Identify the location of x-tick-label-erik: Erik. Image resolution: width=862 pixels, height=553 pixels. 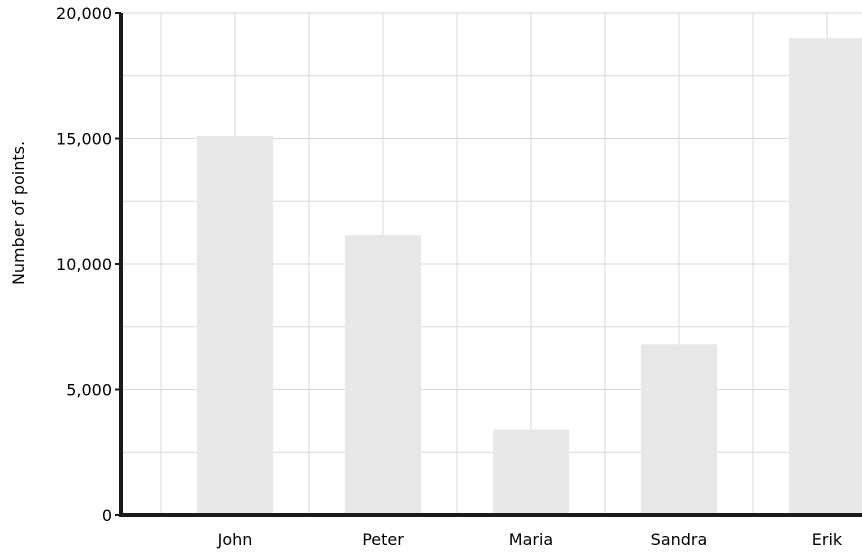
(827, 539).